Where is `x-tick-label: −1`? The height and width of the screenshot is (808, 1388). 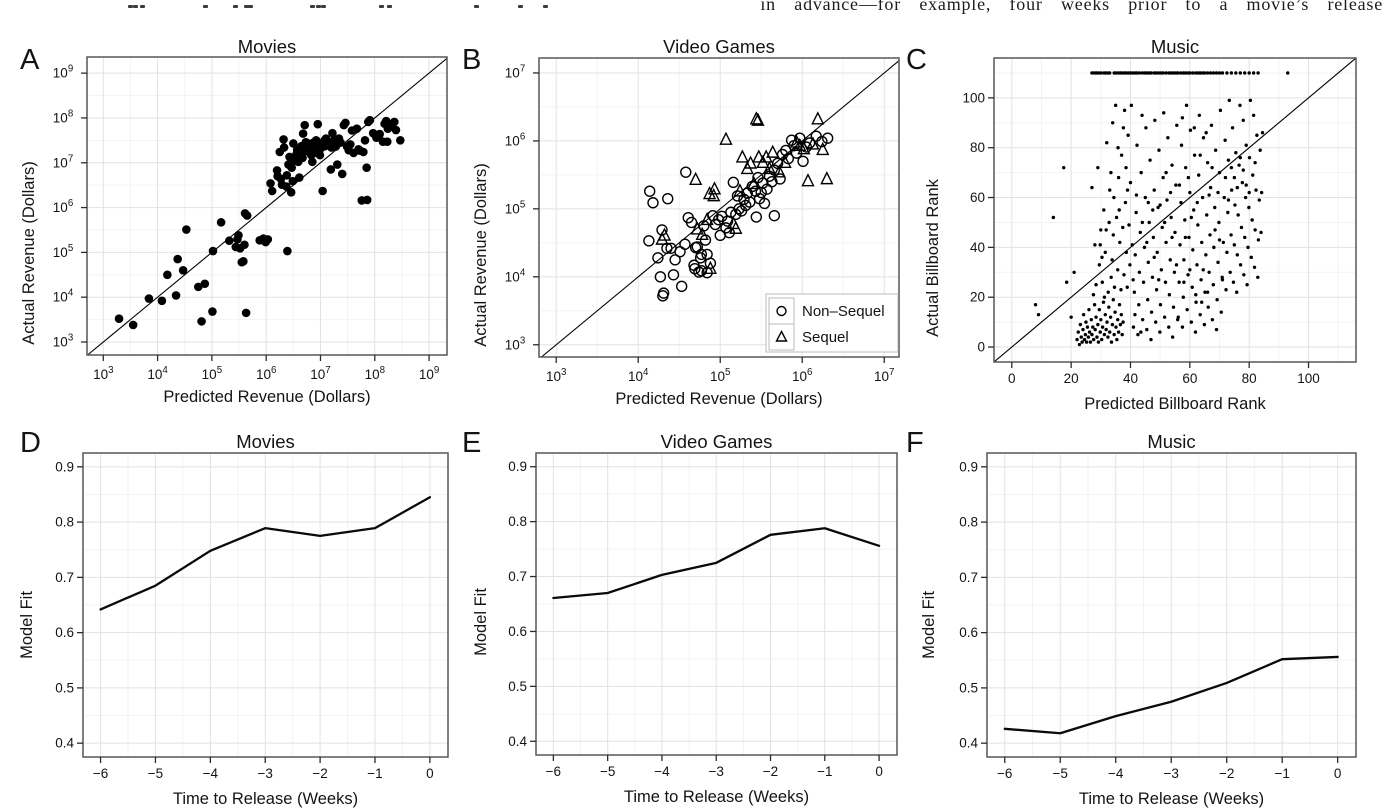 x-tick-label: −1 is located at coordinates (374, 773).